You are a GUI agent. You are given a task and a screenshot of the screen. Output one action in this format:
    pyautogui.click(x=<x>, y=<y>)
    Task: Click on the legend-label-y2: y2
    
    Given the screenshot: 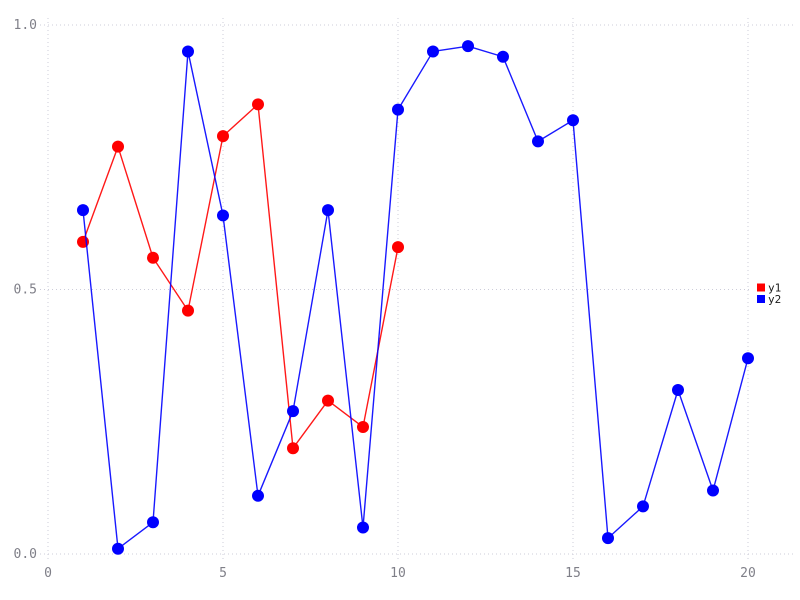 What is the action you would take?
    pyautogui.click(x=774, y=299)
    